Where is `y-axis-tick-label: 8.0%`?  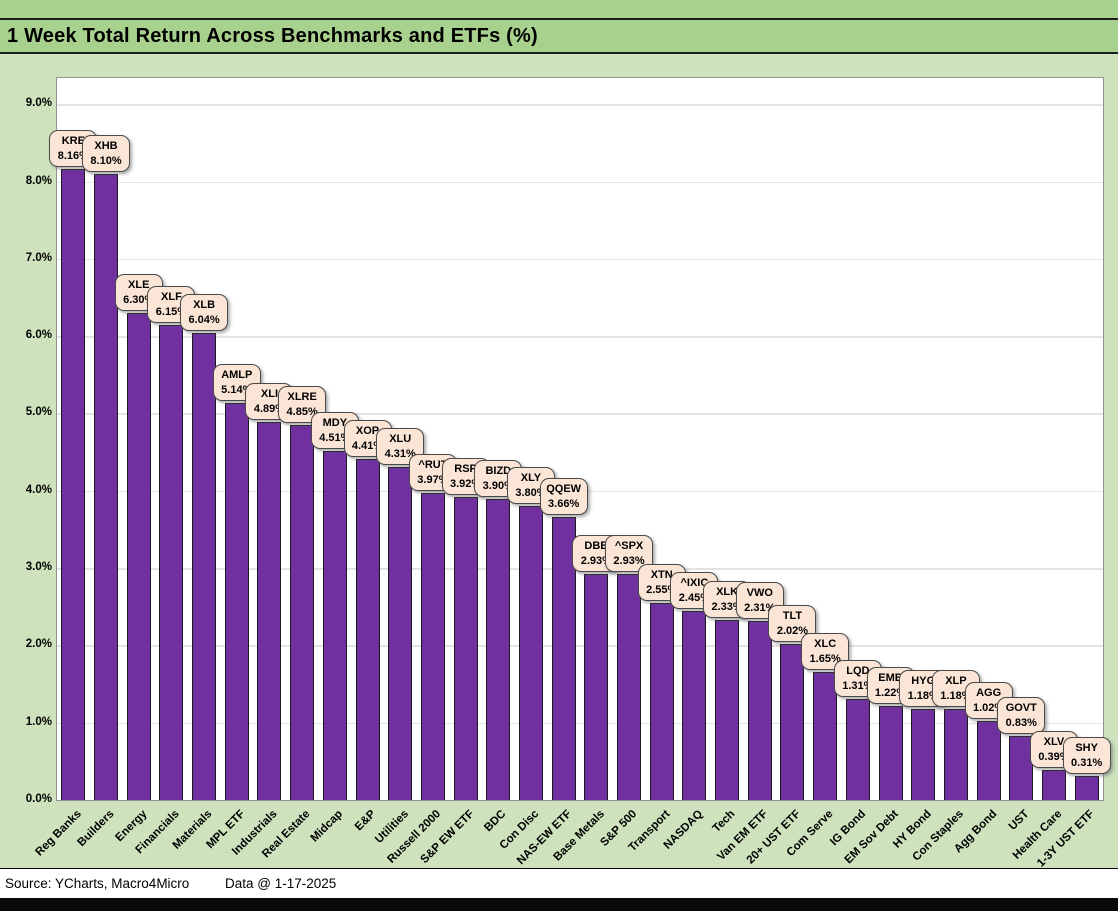 y-axis-tick-label: 8.0% is located at coordinates (38, 180).